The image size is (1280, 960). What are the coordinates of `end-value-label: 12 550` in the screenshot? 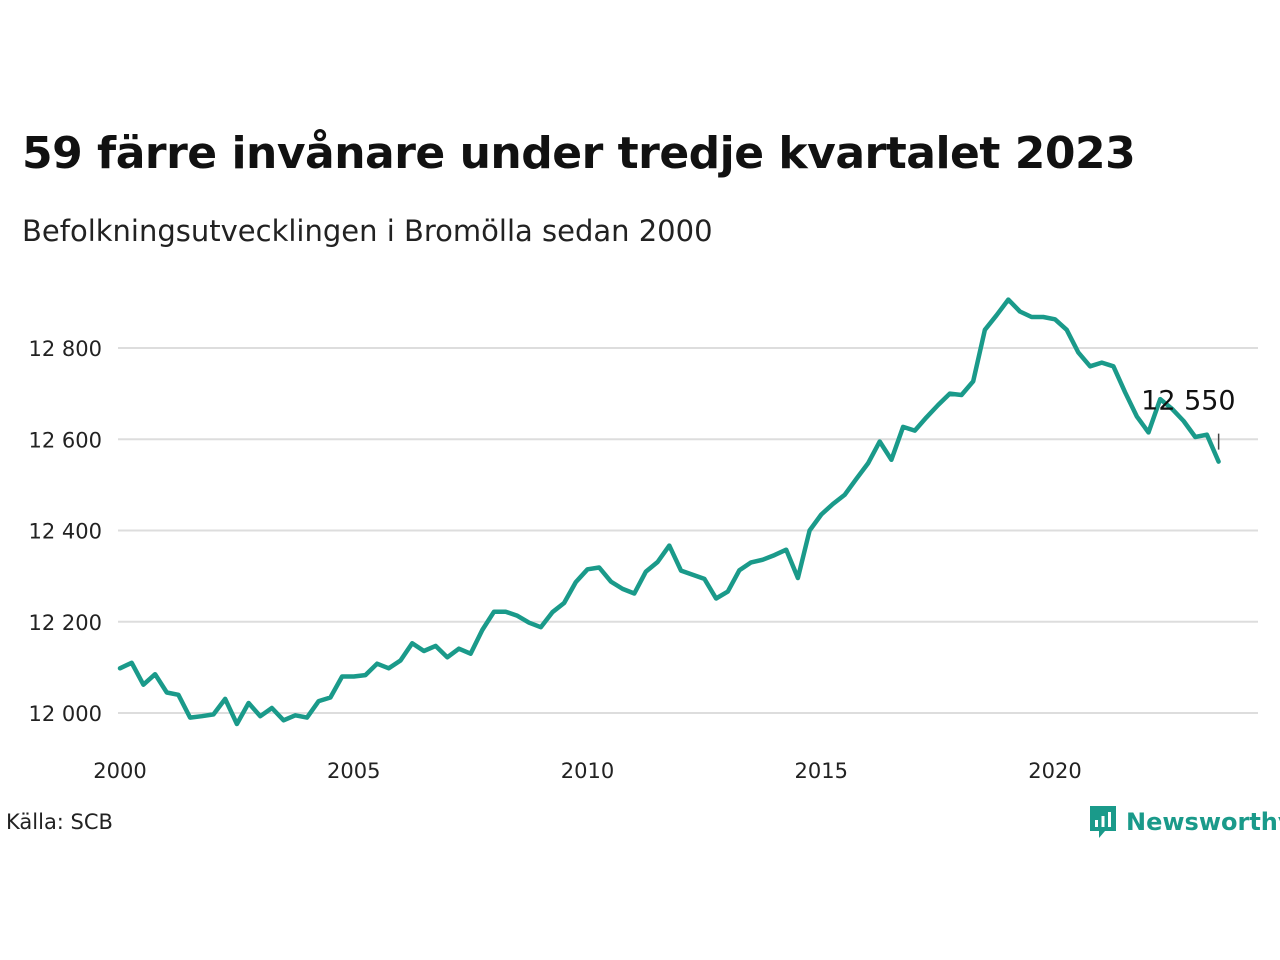 It's located at (1188, 401).